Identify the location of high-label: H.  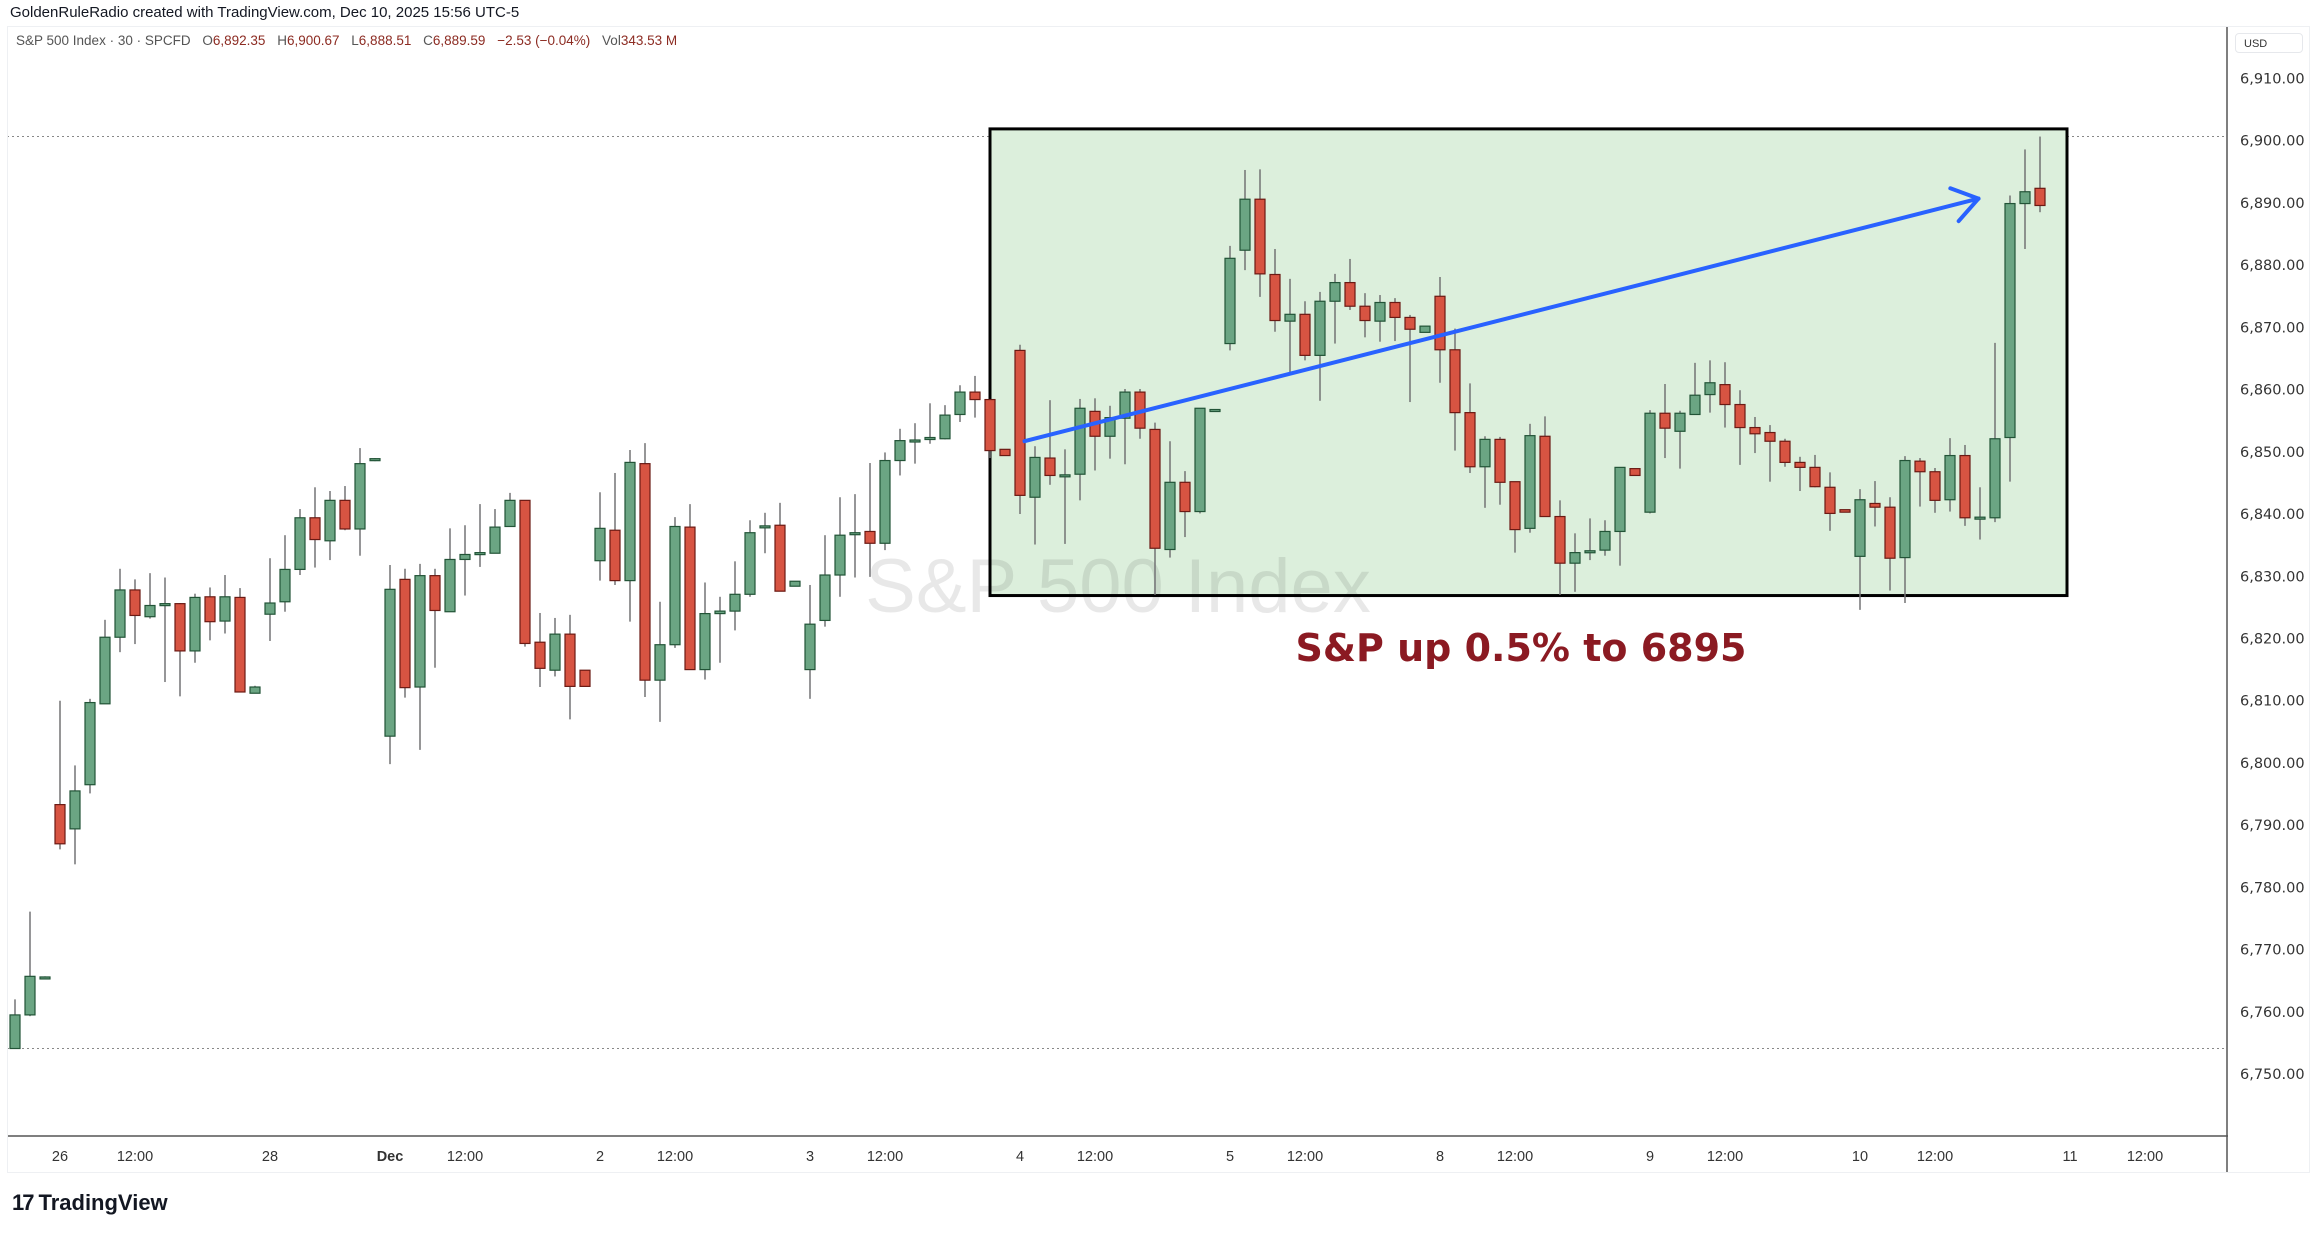
(282, 40).